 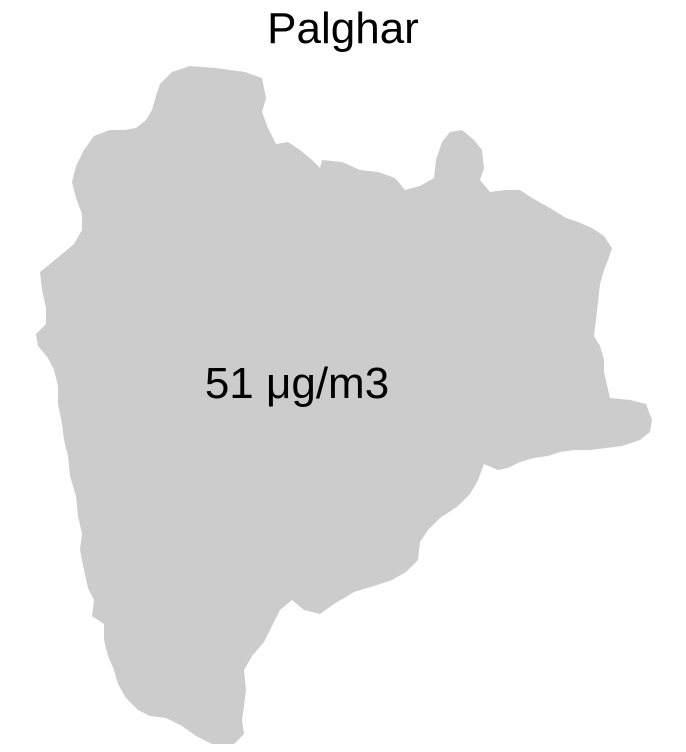 What do you see at coordinates (297, 383) in the screenshot?
I see `region-value-label: 51 μg/m3` at bounding box center [297, 383].